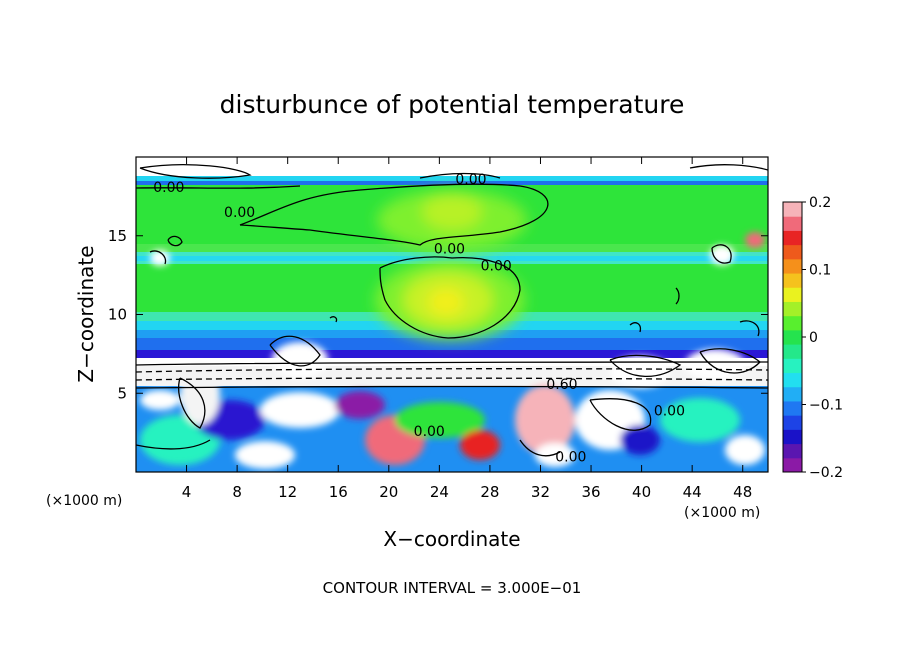 This screenshot has height=658, width=904. What do you see at coordinates (540, 492) in the screenshot?
I see `x-tick-label: 32` at bounding box center [540, 492].